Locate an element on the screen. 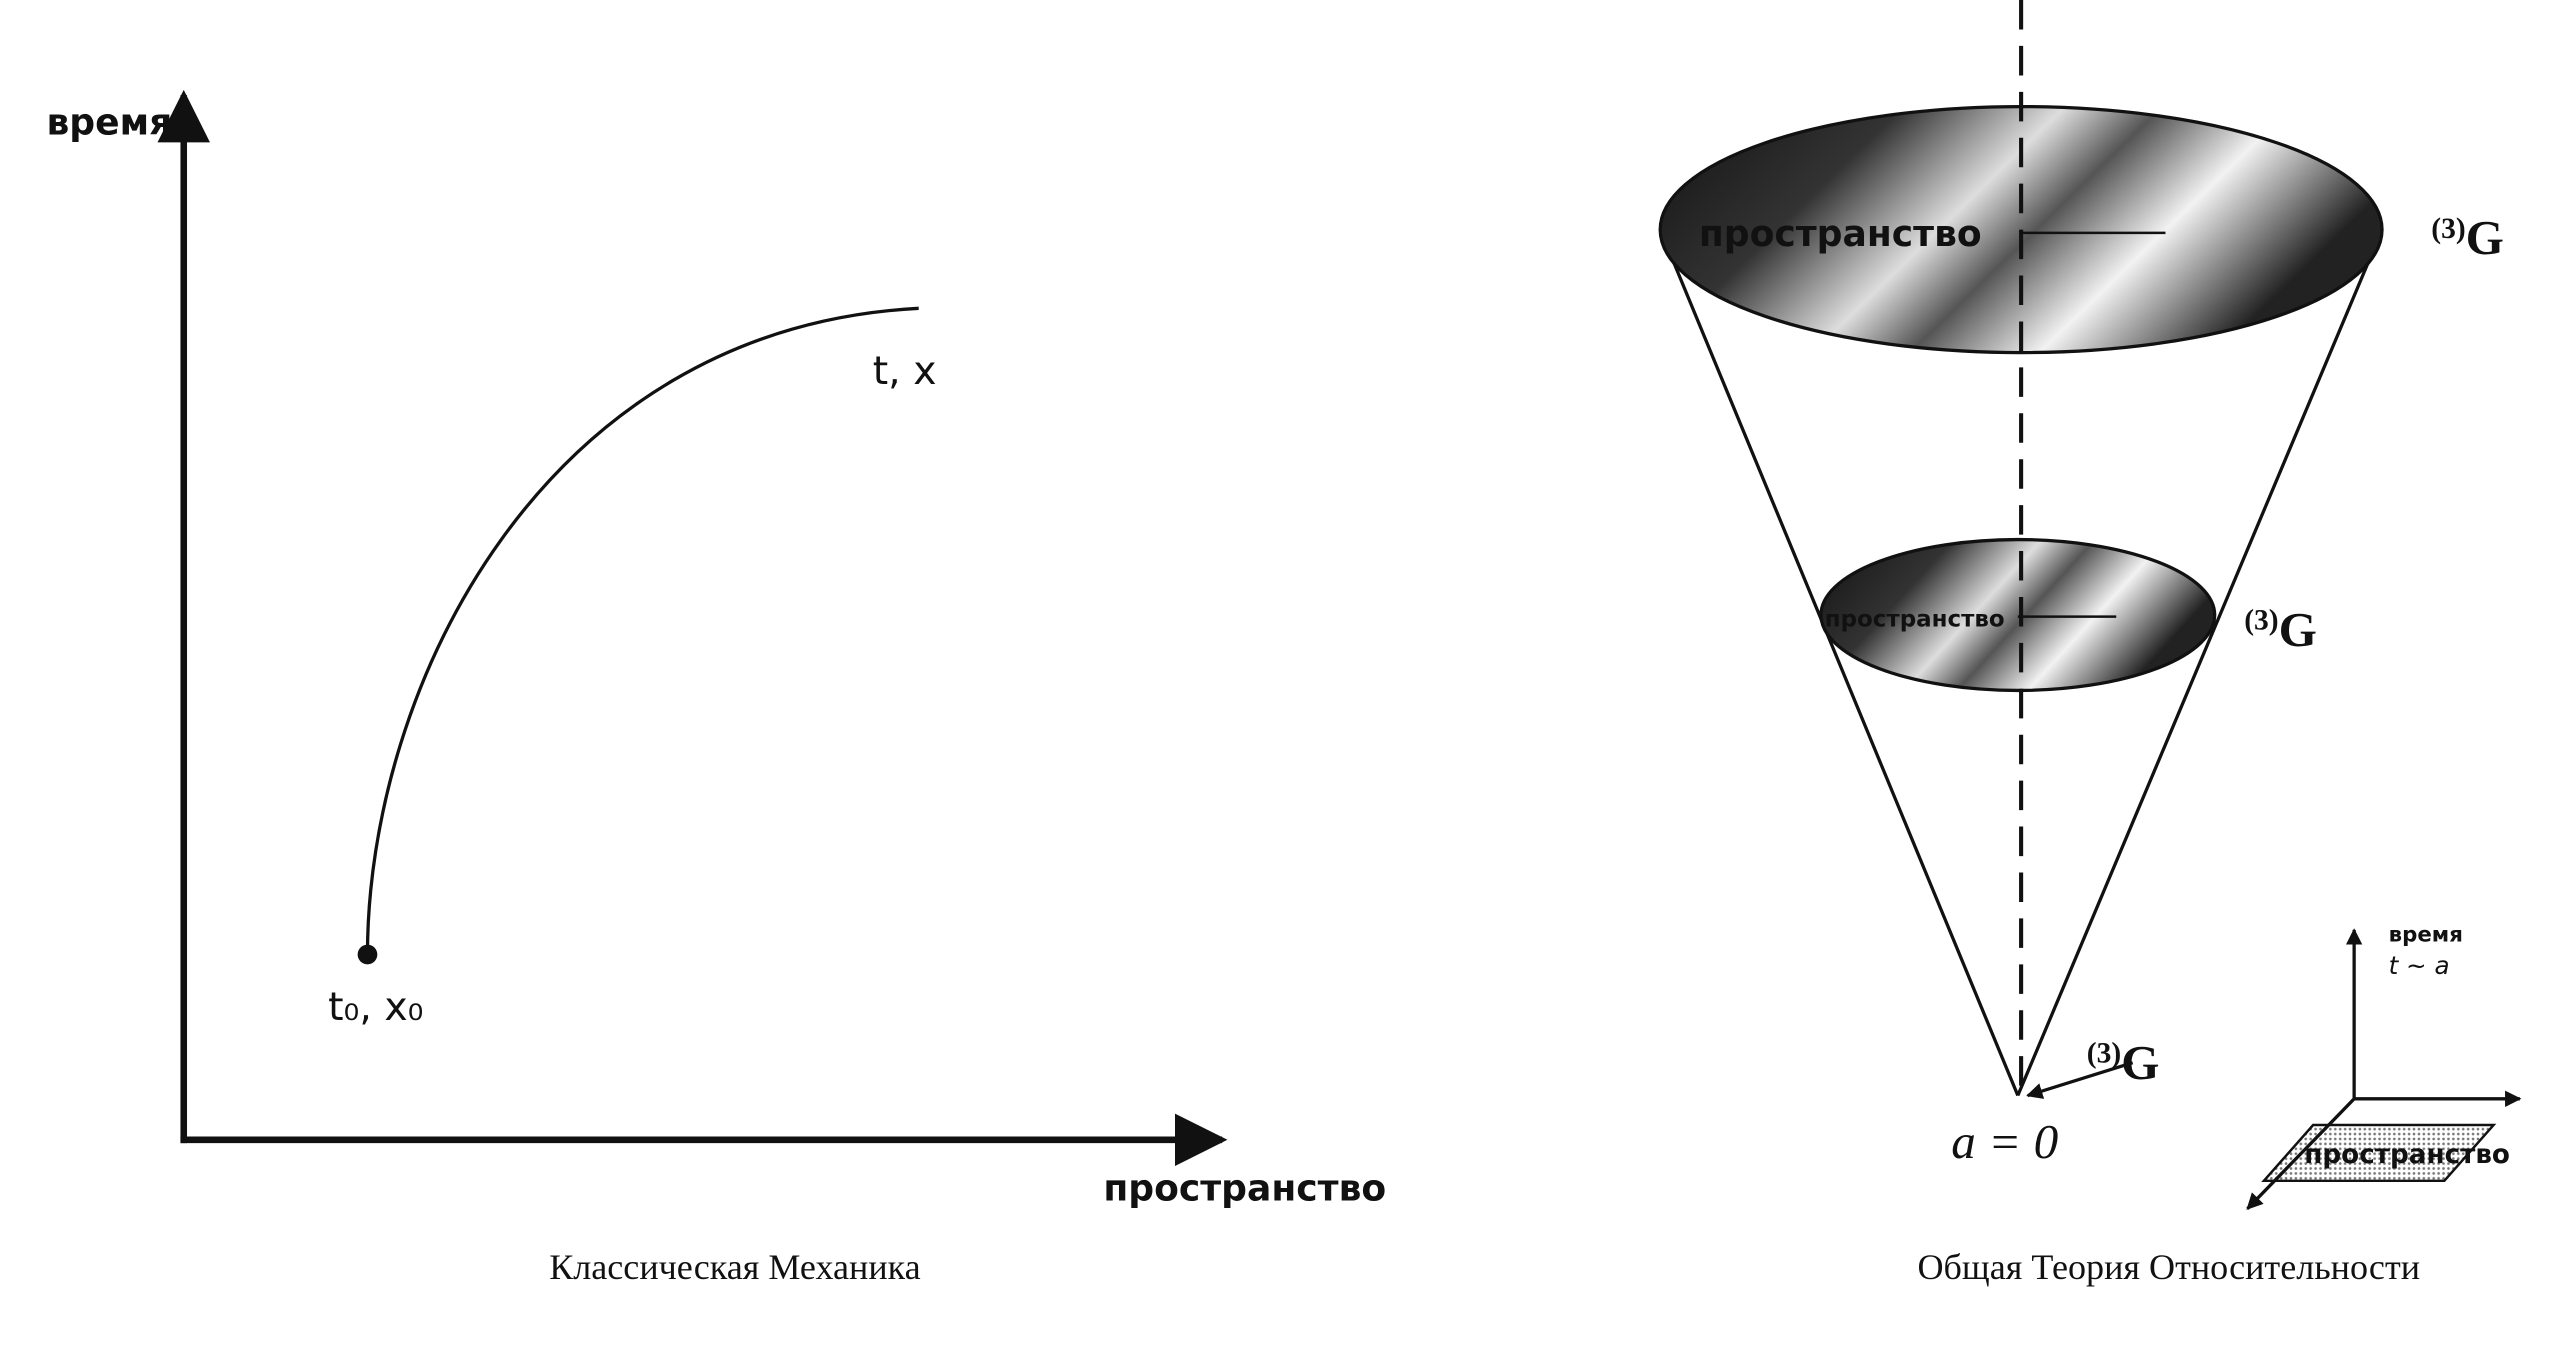  g-arrow is located at coordinates (2080, 1080).